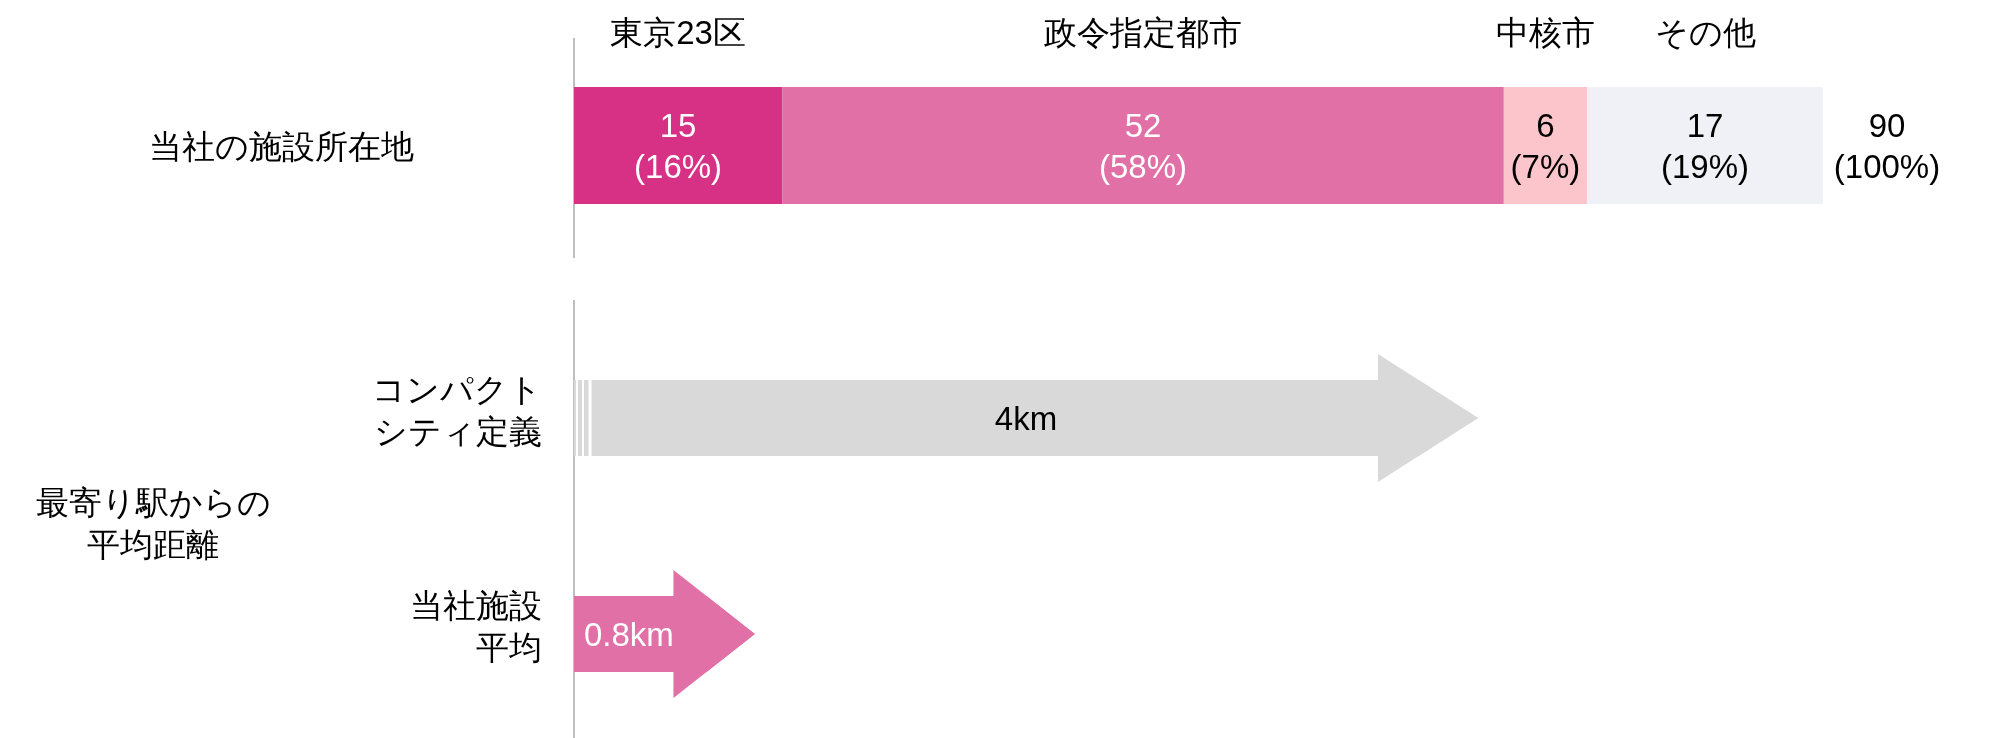 This screenshot has height=738, width=2000. I want to click on series-label: 中核市, so click(1545, 32).